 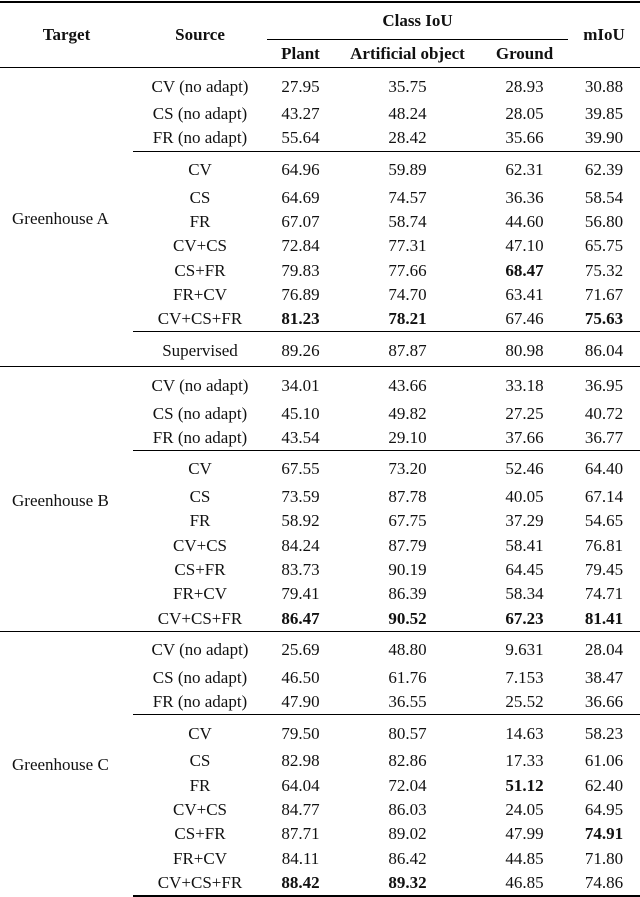 I want to click on value-cell: 44.85, so click(x=524, y=858).